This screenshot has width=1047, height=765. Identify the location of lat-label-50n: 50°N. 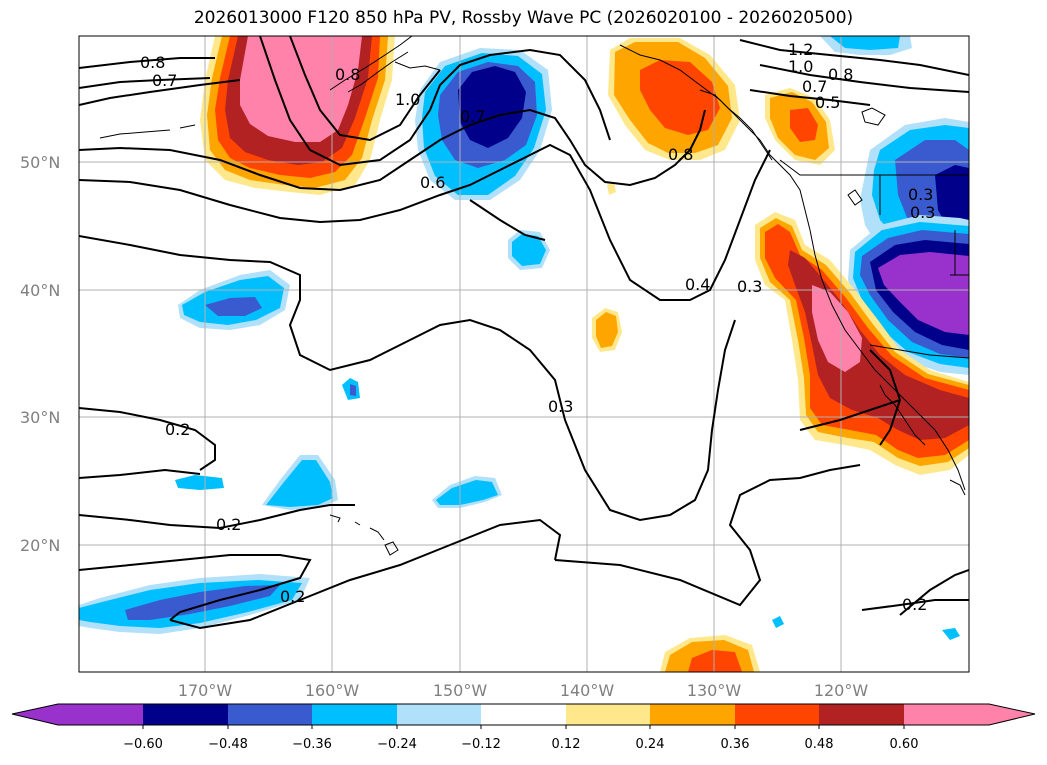
(40, 162).